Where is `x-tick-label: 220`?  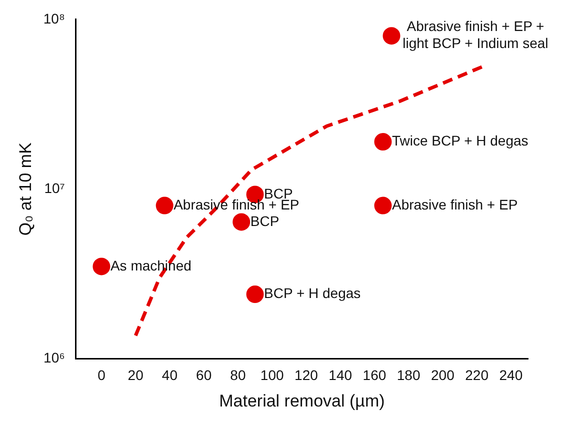
x-tick-label: 220 is located at coordinates (477, 375).